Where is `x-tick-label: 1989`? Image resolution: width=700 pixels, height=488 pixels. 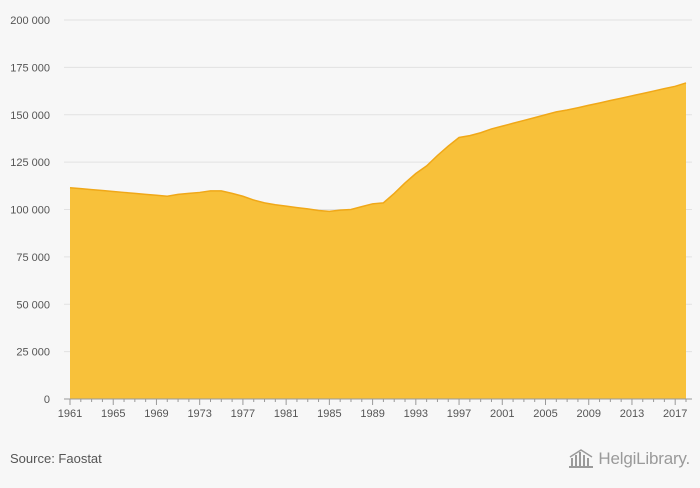 x-tick-label: 1989 is located at coordinates (372, 414).